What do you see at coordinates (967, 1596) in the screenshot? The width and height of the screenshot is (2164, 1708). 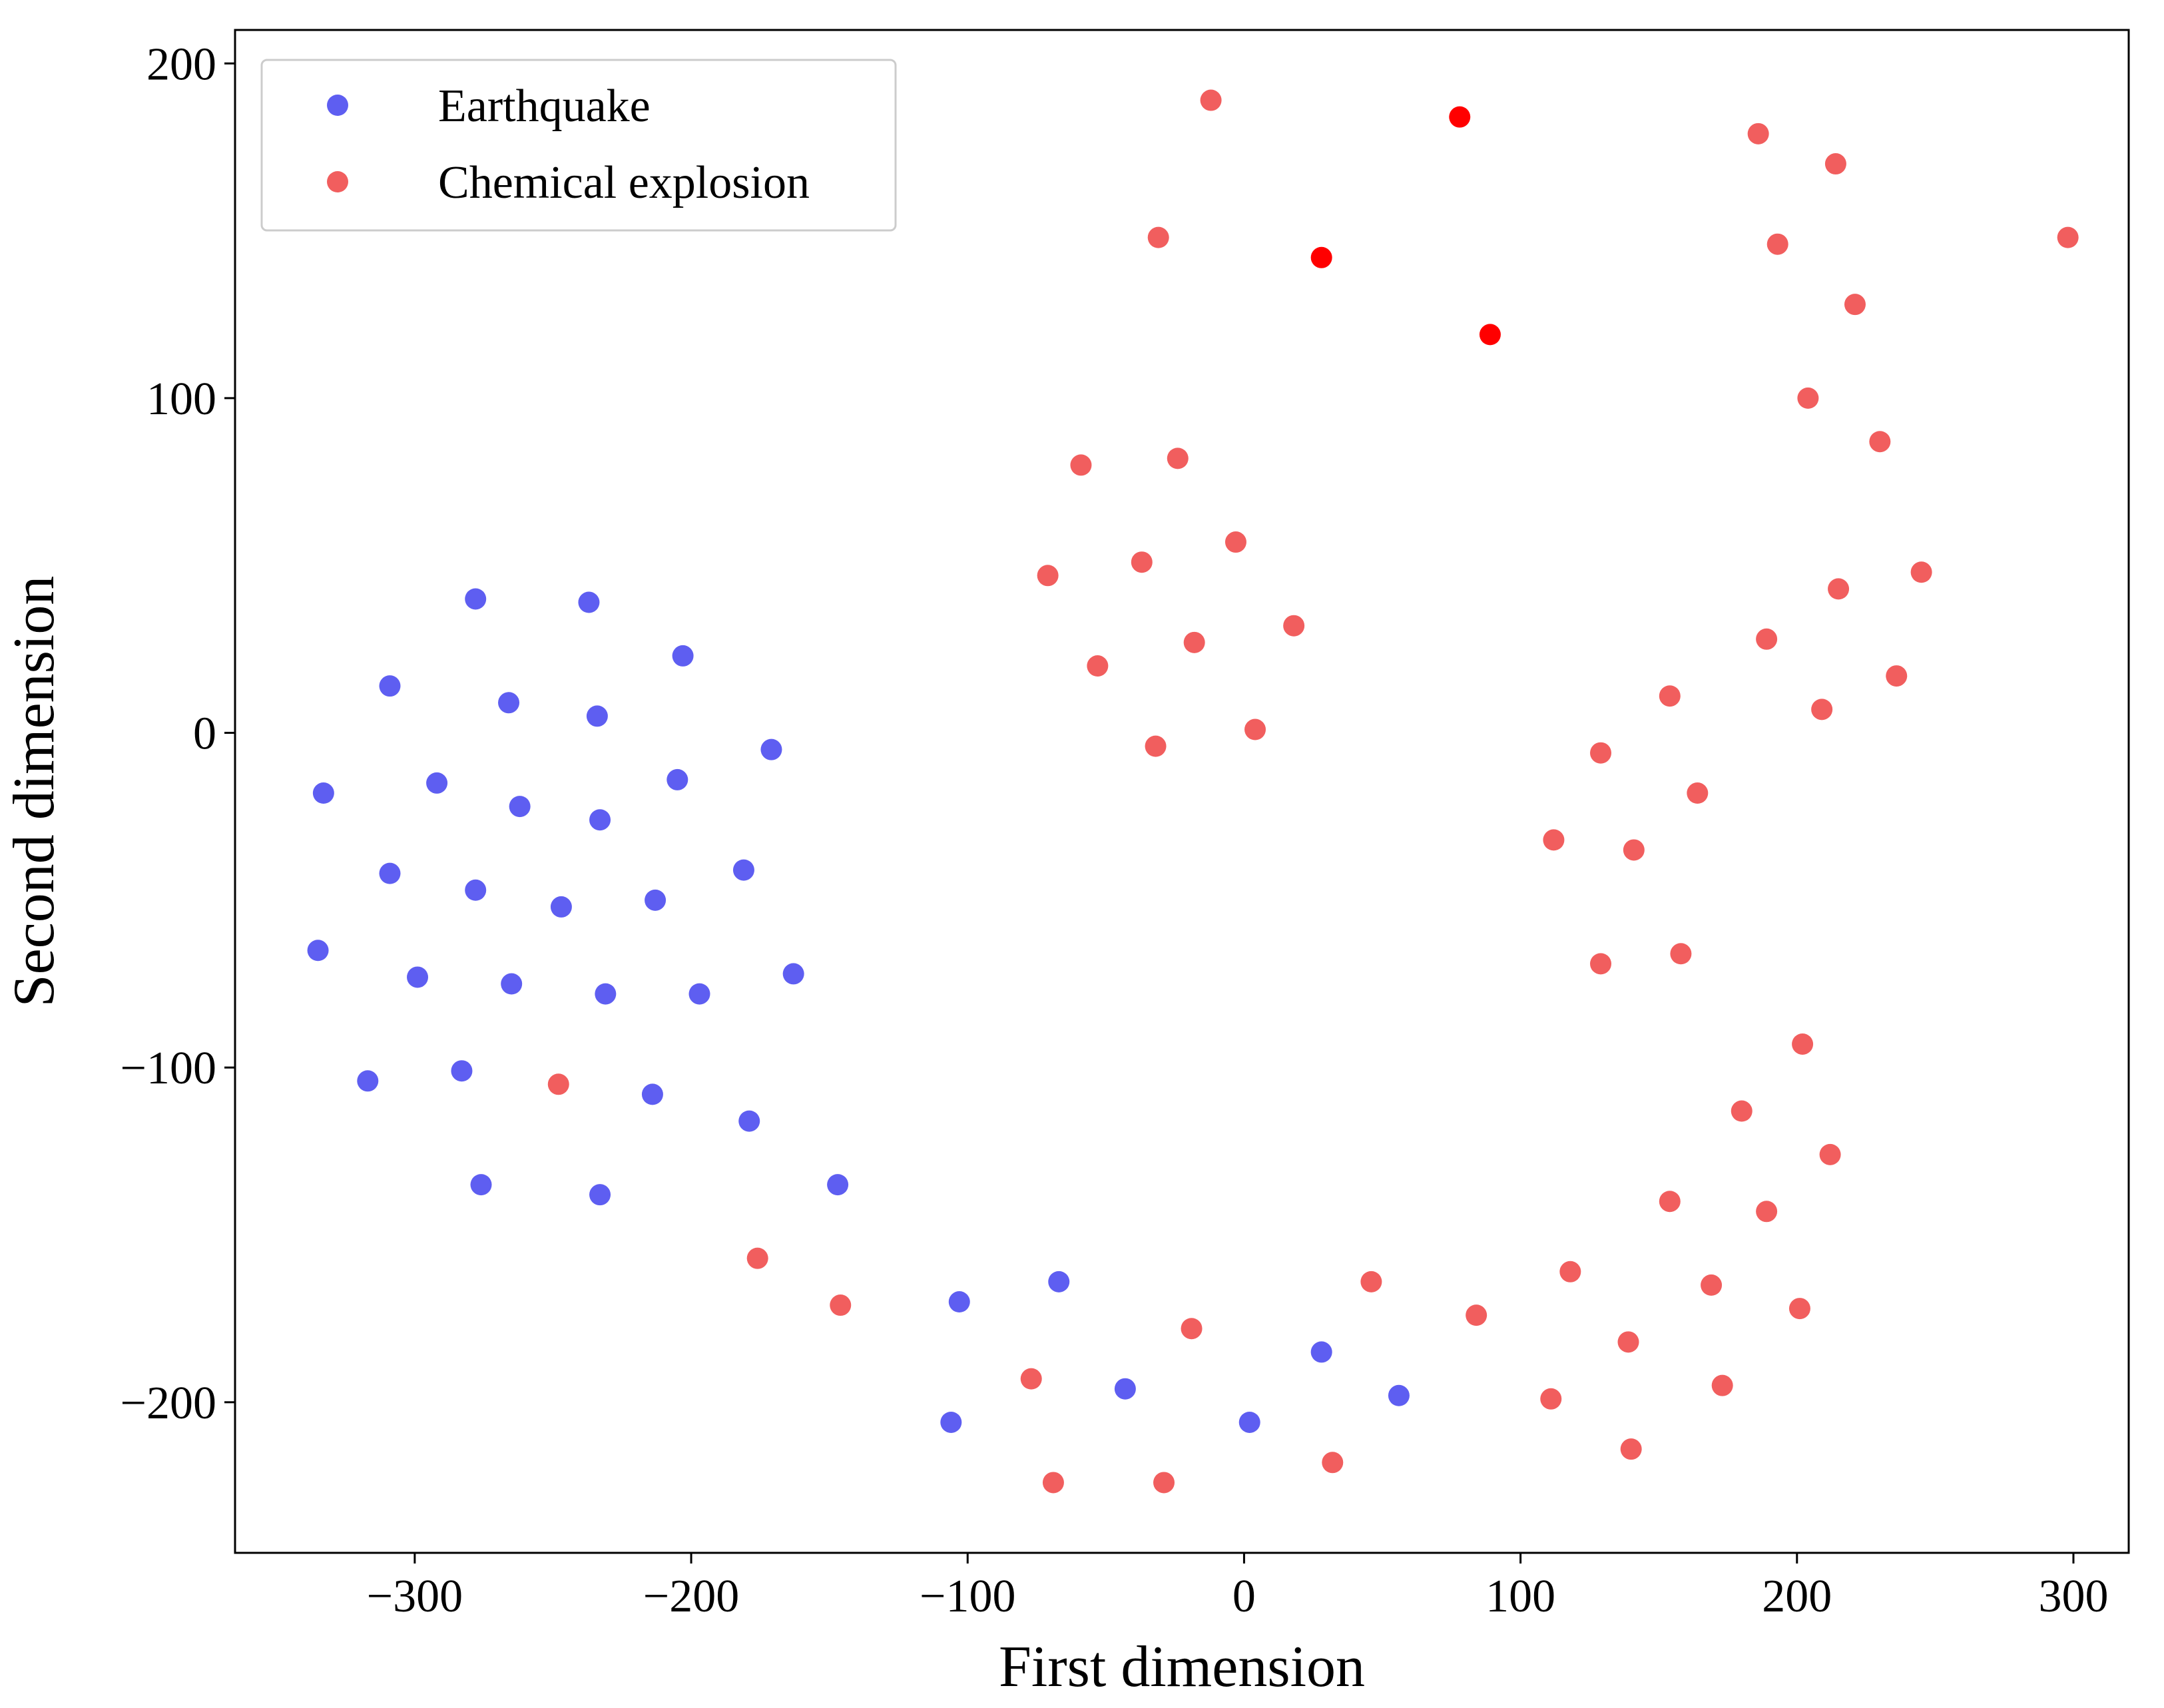 I see `x-tick-label: −100` at bounding box center [967, 1596].